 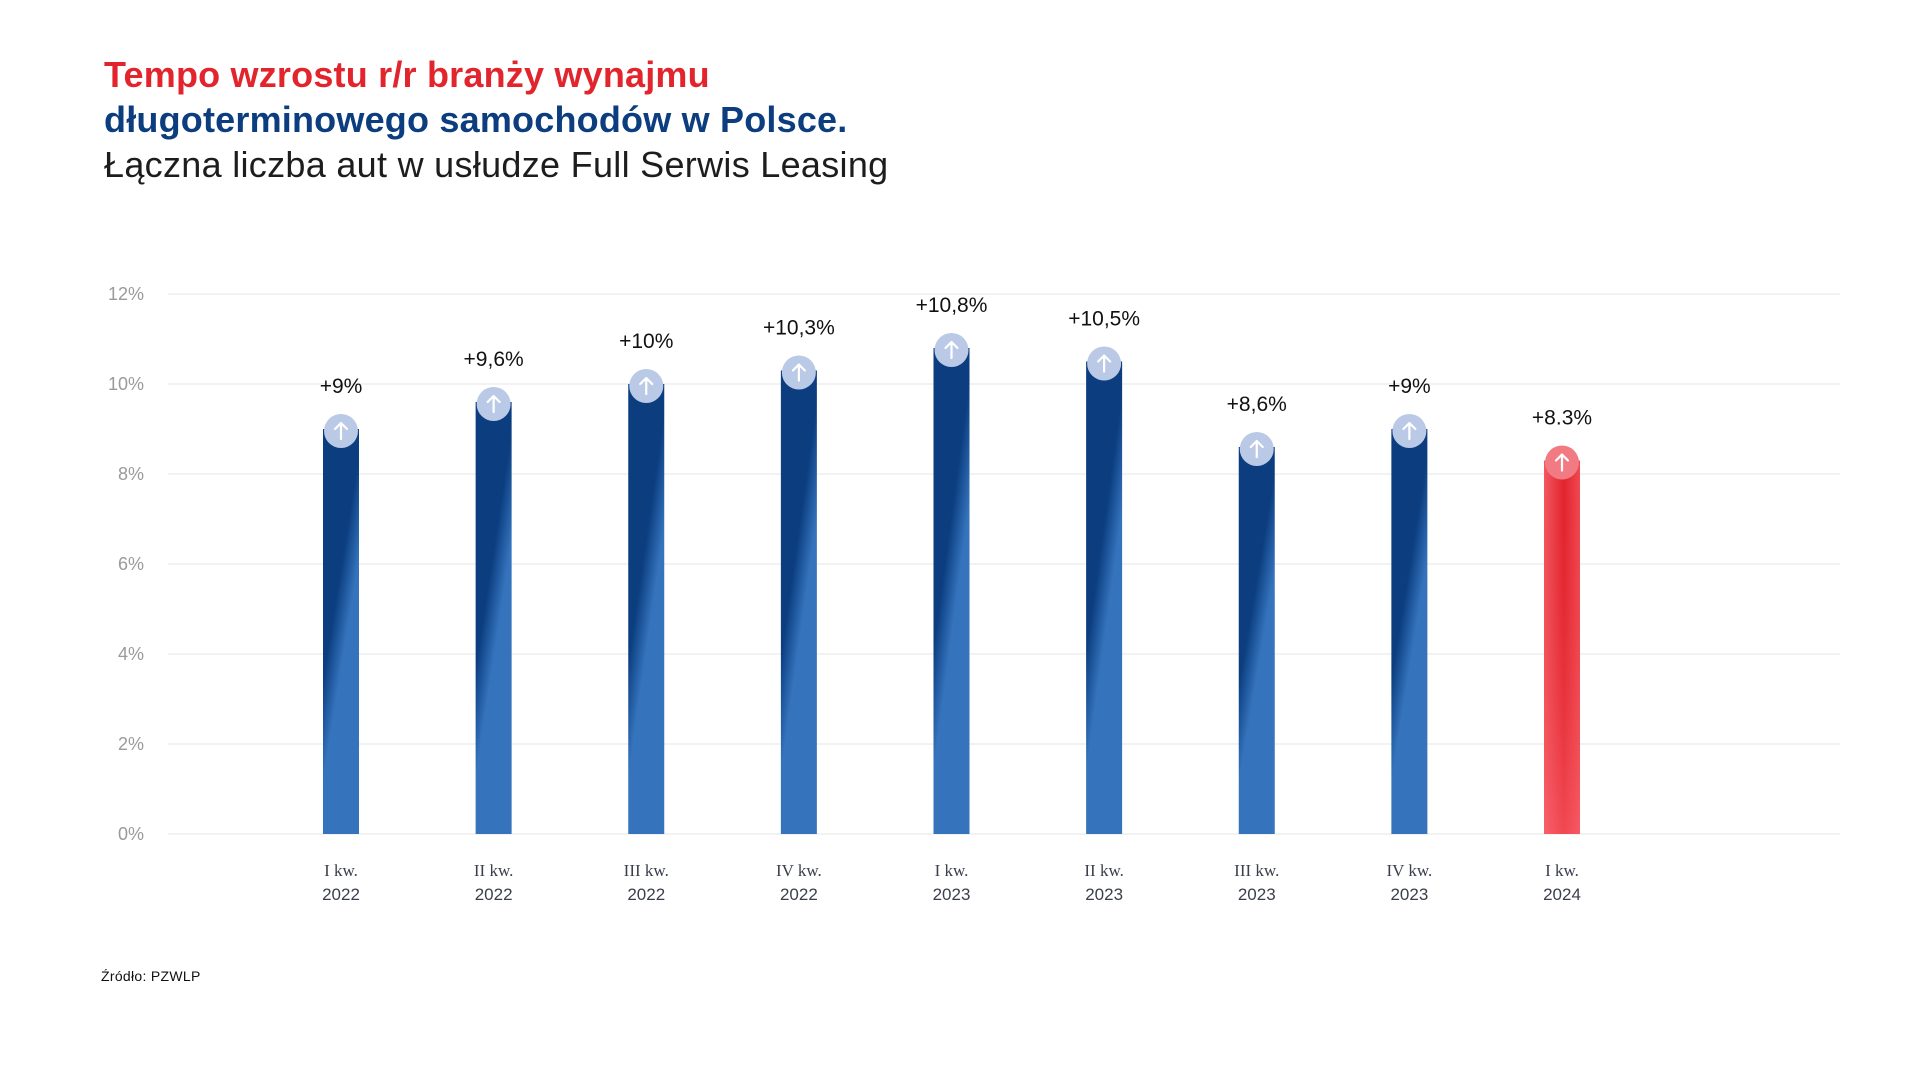 I want to click on bar-highlight-sheen, so click(x=1562, y=647).